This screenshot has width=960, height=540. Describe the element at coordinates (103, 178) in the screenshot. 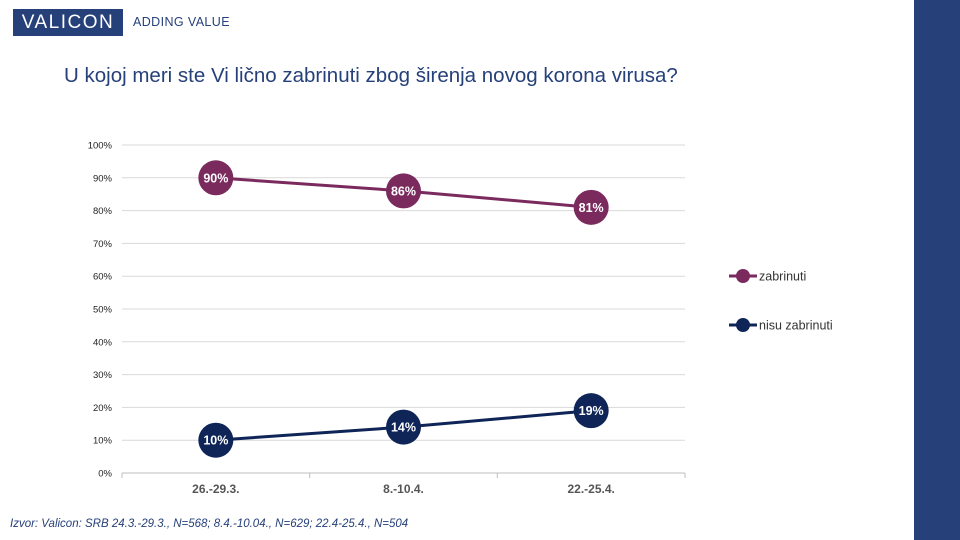

I see `y-tick-label: 90%` at that location.